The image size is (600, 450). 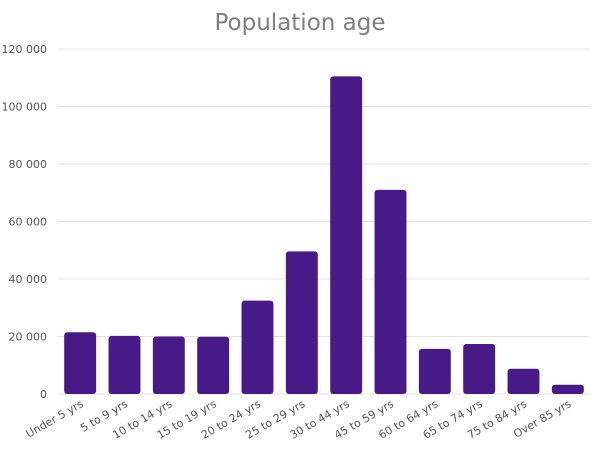 I want to click on y-tick-label: 60 000, so click(x=28, y=222).